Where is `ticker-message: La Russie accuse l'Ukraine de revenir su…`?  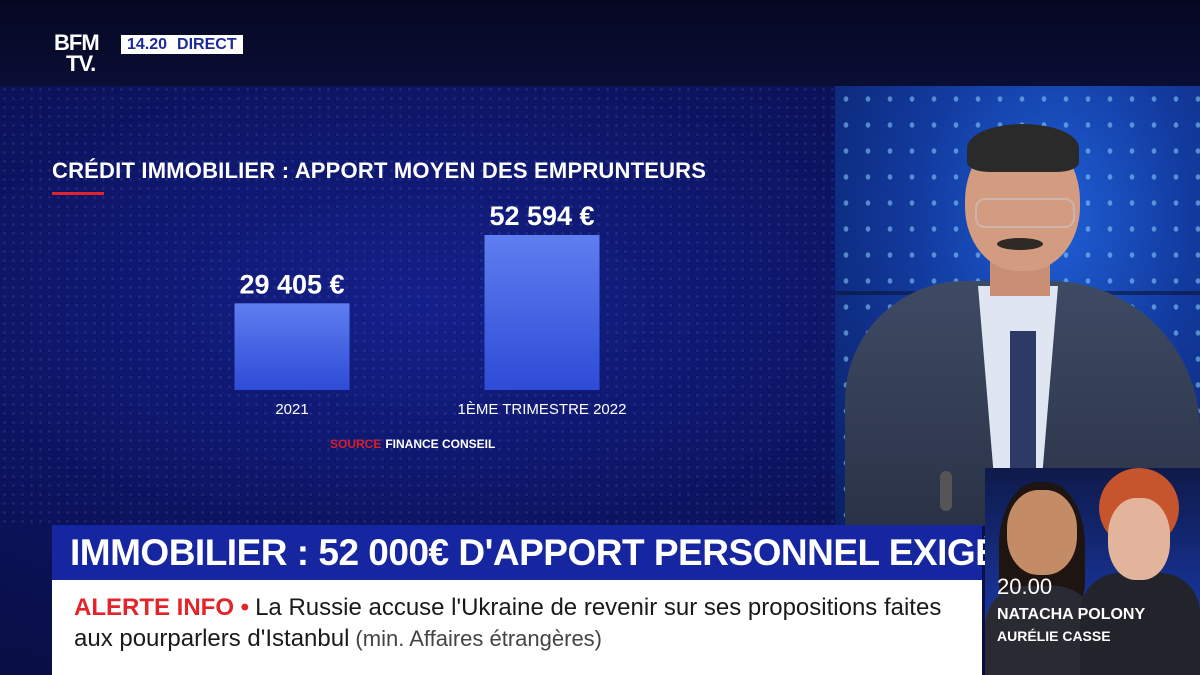
ticker-message: La Russie accuse l'Ukraine de revenir su… is located at coordinates (508, 623).